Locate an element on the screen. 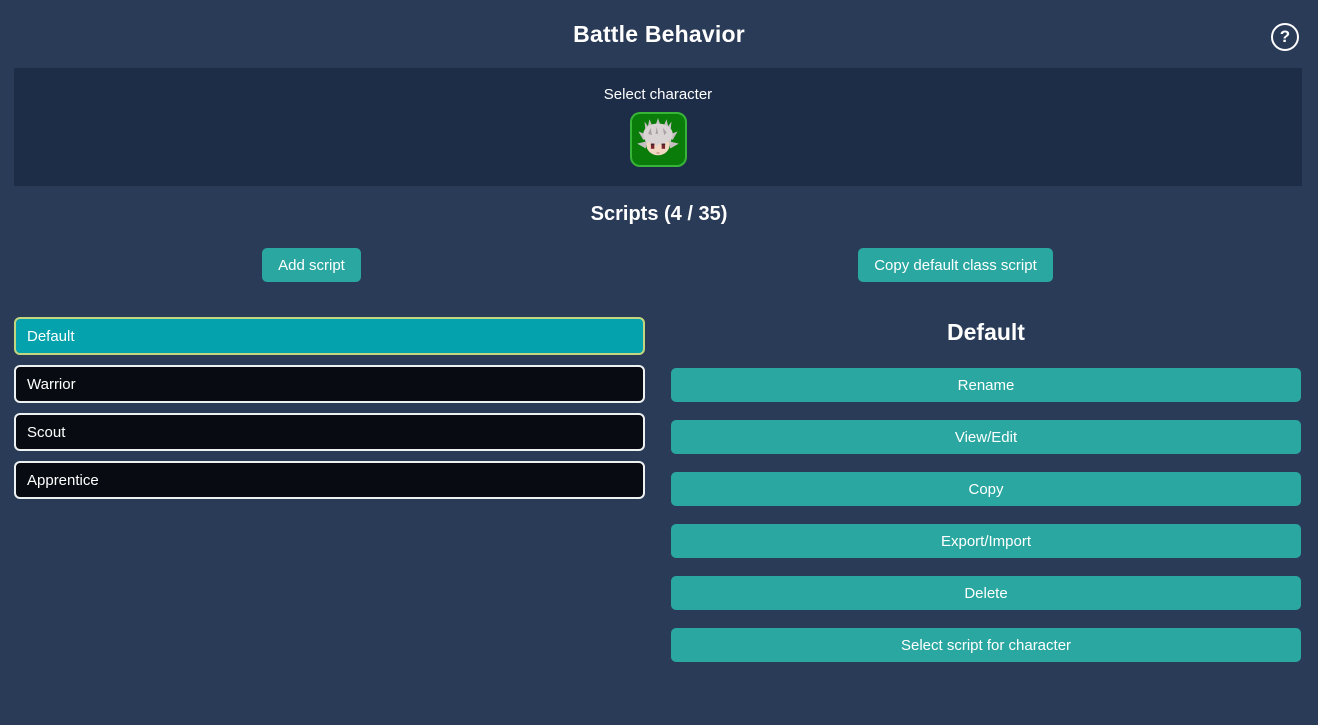 This screenshot has height=725, width=1318. script-list-item: Scout is located at coordinates (329, 432).